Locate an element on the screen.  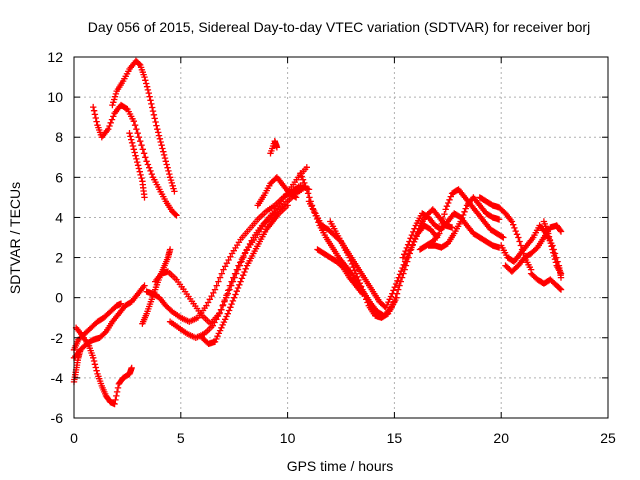
x-tick-label: 20 is located at coordinates (501, 438).